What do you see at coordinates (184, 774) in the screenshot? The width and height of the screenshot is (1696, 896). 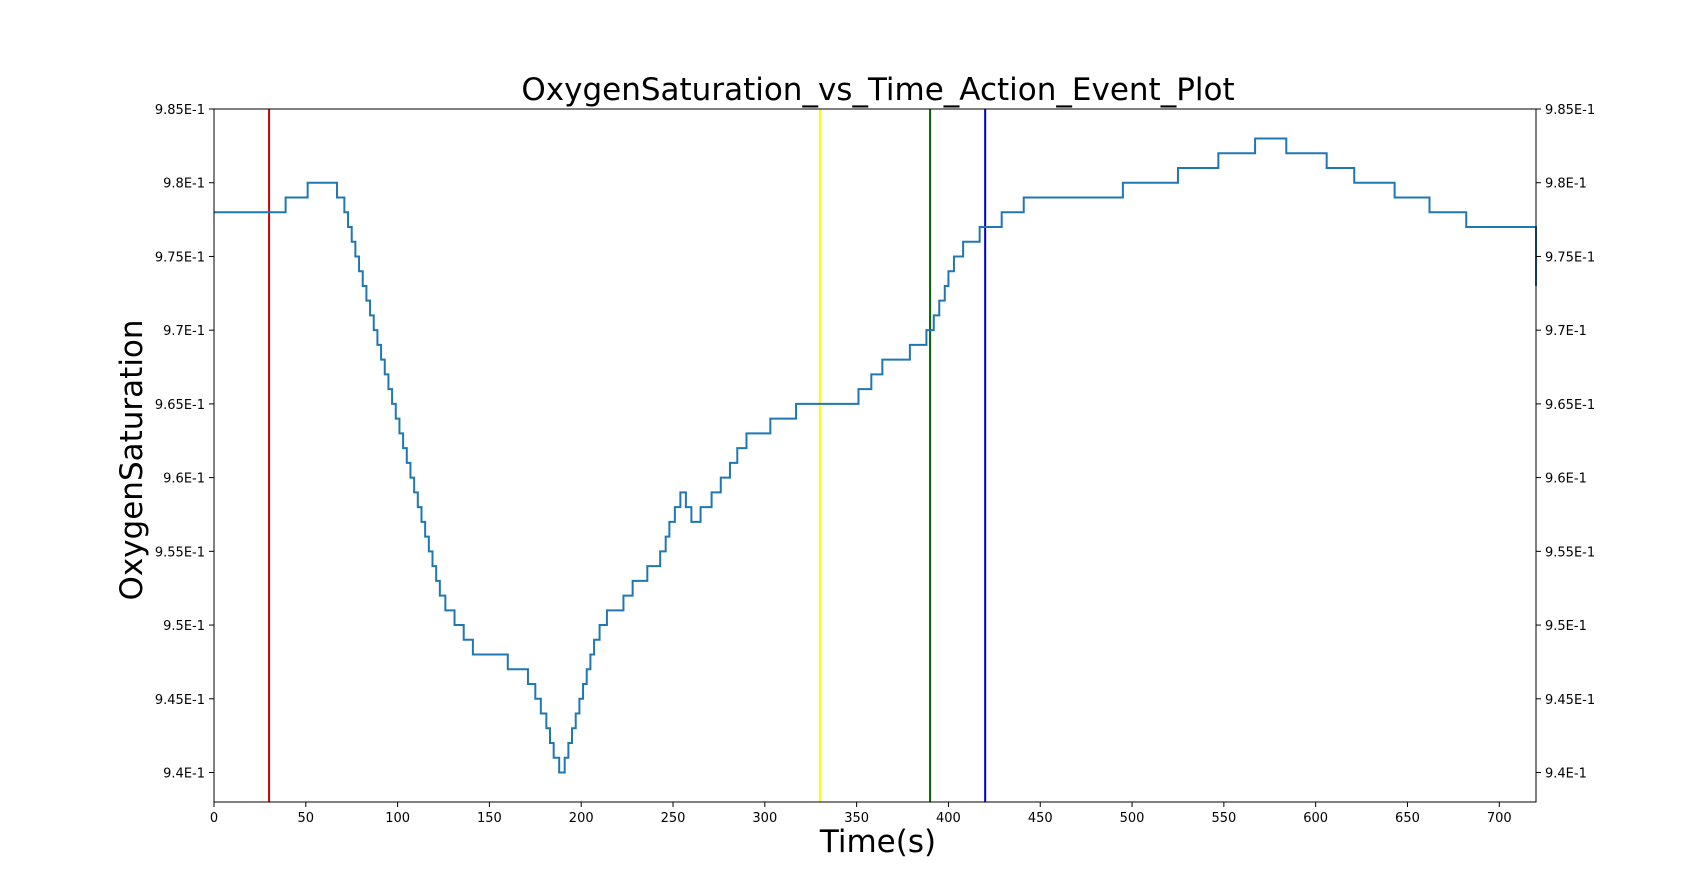 I see `y-tick-label-left: 9.4E-1` at bounding box center [184, 774].